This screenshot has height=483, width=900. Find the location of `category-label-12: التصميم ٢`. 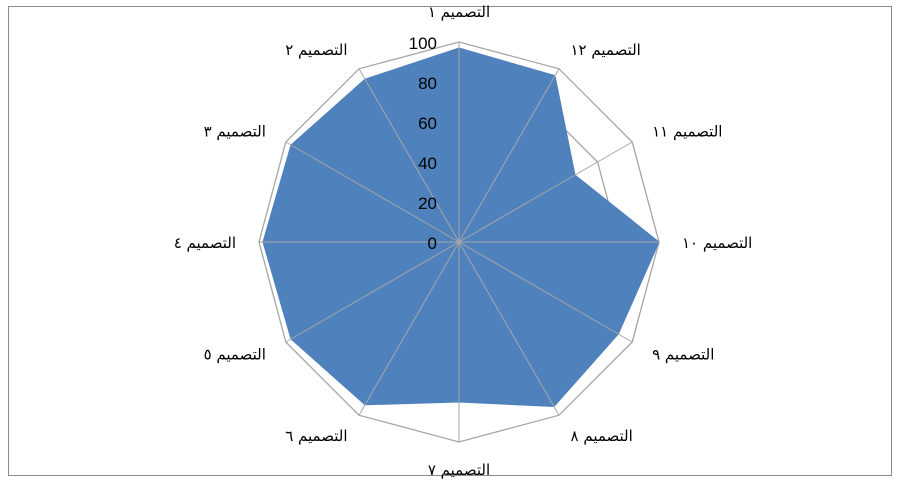

category-label-12: التصميم ٢ is located at coordinates (316, 50).